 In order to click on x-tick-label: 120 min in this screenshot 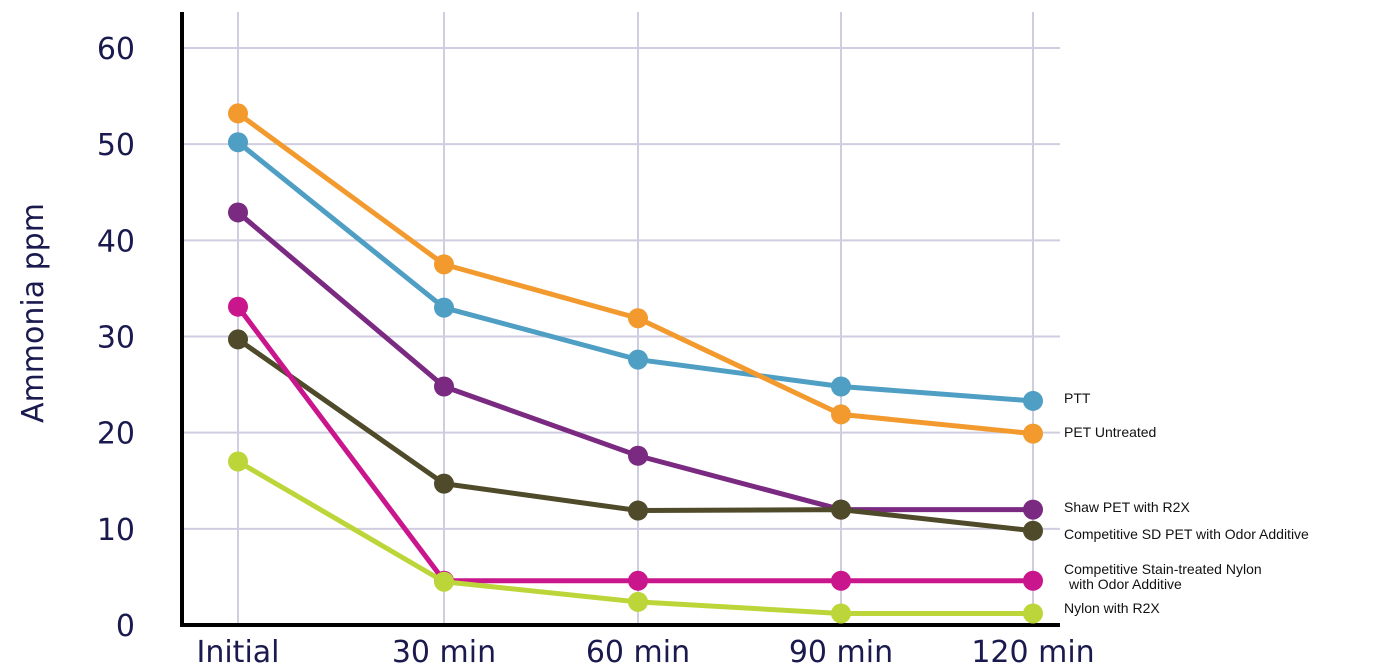, I will do `click(1032, 652)`.